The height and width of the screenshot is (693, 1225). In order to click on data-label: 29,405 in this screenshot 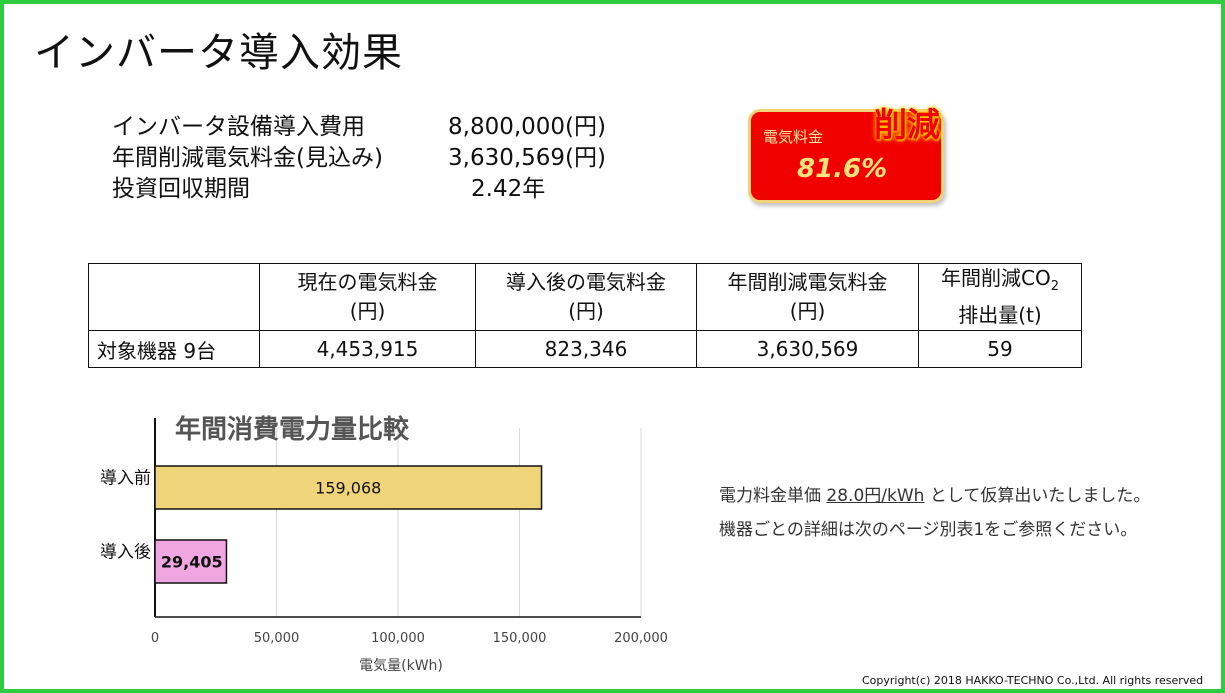, I will do `click(192, 562)`.